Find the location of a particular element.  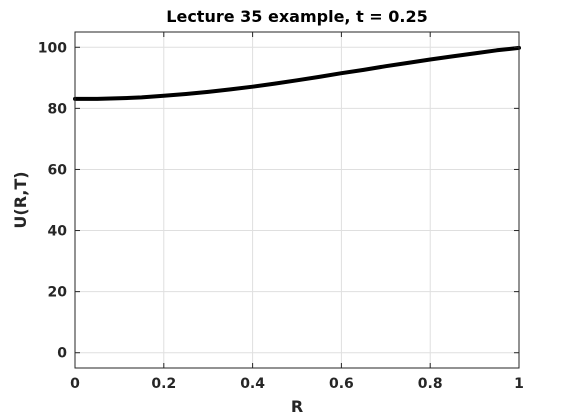

series-layer is located at coordinates (297, 73).